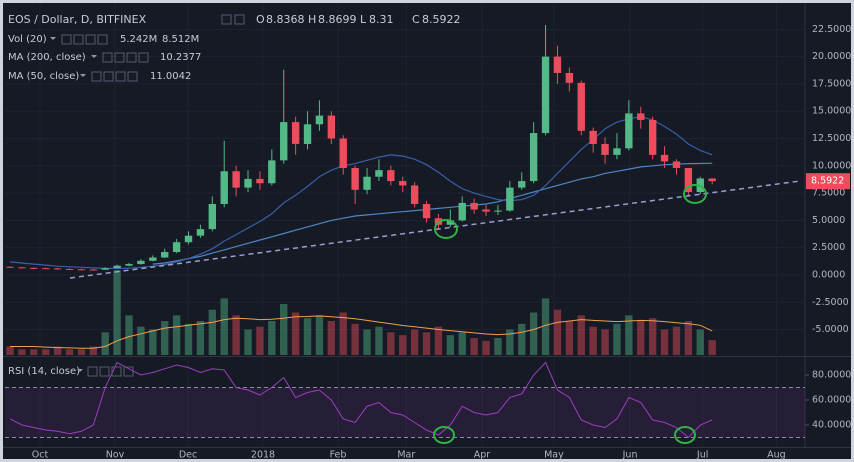 The image size is (854, 462). What do you see at coordinates (180, 39) in the screenshot?
I see `volume-ma-value: 8.512M` at bounding box center [180, 39].